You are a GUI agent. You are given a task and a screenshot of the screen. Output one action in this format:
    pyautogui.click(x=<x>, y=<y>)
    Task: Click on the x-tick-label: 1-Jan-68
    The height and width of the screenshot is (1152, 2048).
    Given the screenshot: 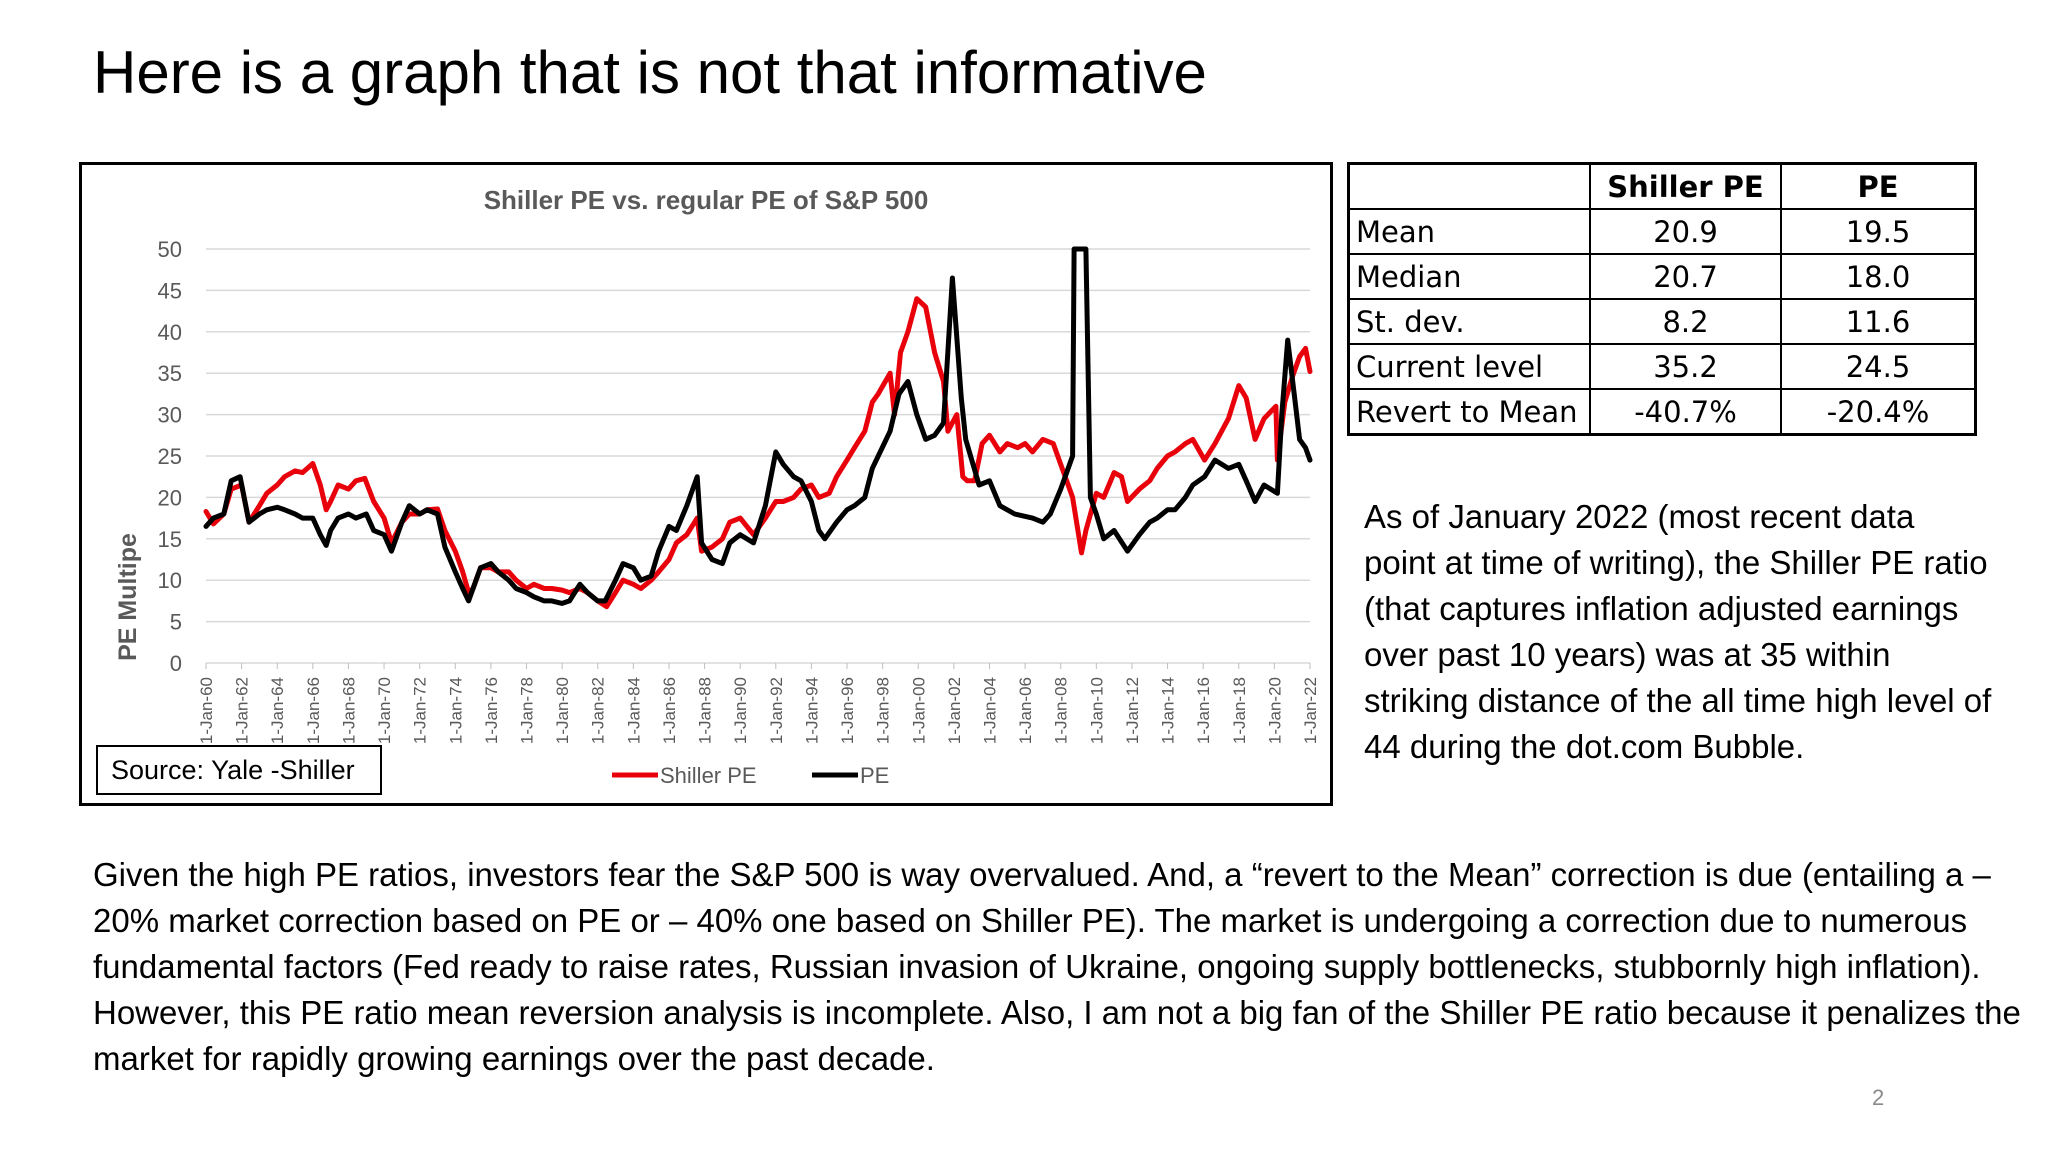 What is the action you would take?
    pyautogui.click(x=348, y=710)
    